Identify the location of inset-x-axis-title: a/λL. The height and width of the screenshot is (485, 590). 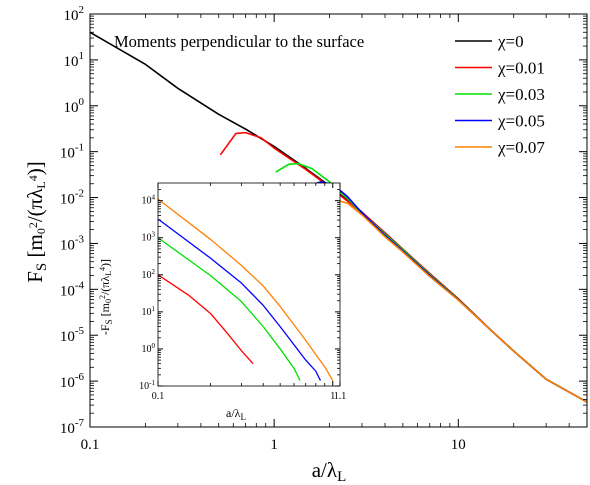
(236, 414).